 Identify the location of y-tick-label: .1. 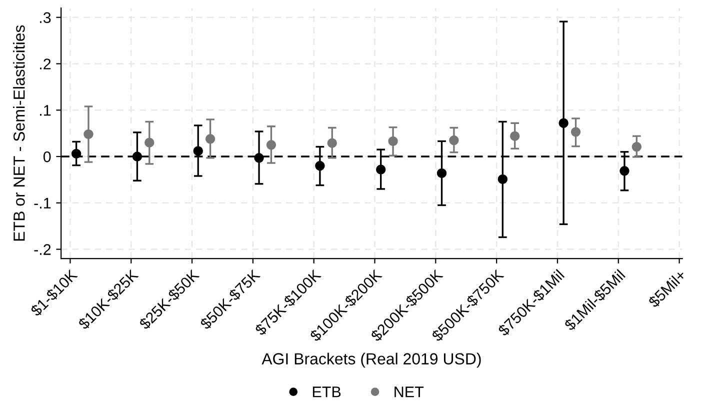
(45, 110).